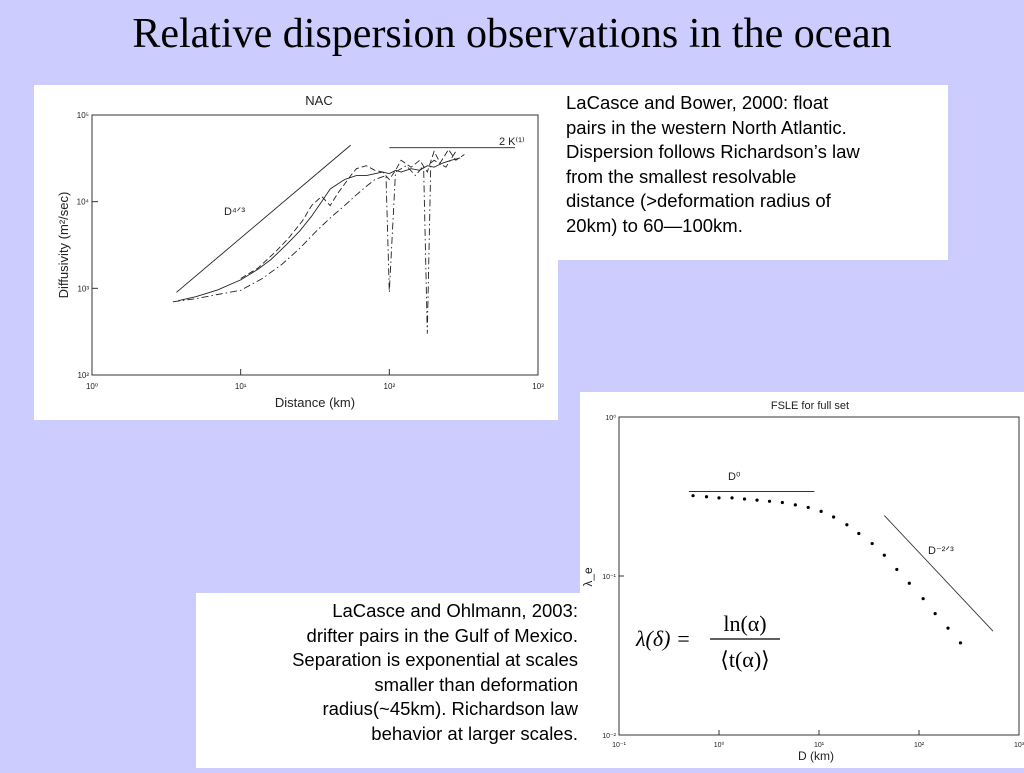 The height and width of the screenshot is (773, 1024). Describe the element at coordinates (681, 176) in the screenshot. I see `caption-top-line: from the smallest resolvable` at that location.